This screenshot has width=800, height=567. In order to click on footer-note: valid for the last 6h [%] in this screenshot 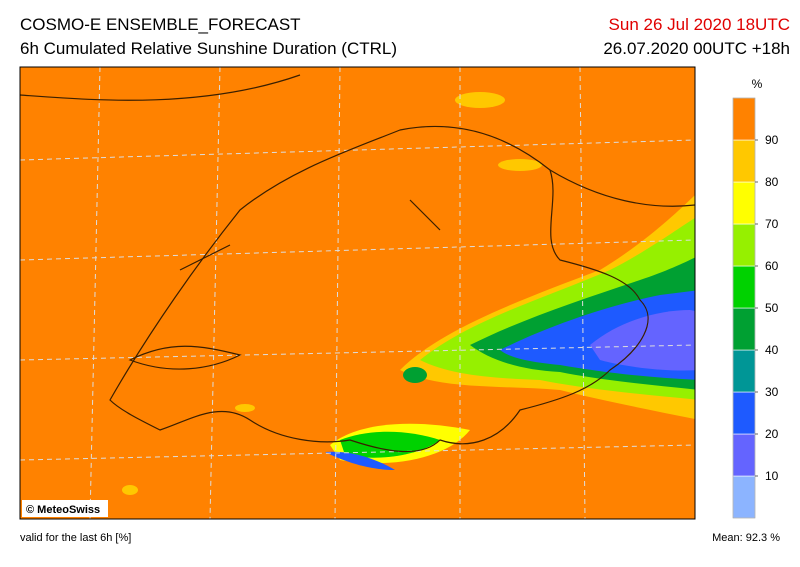, I will do `click(75, 538)`.